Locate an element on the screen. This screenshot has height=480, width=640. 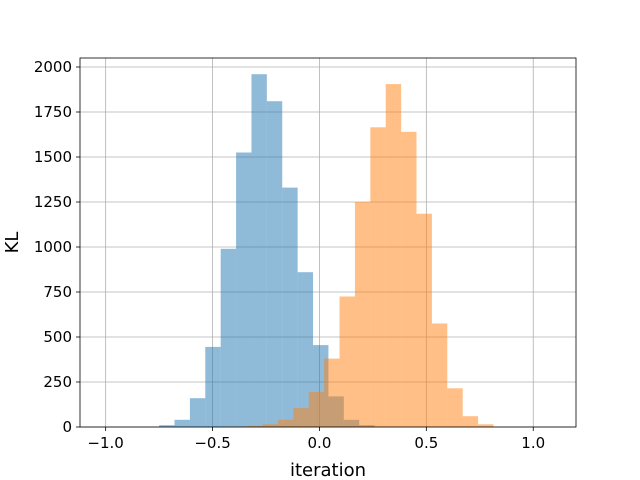
x-tick-label: 1.0 is located at coordinates (533, 443).